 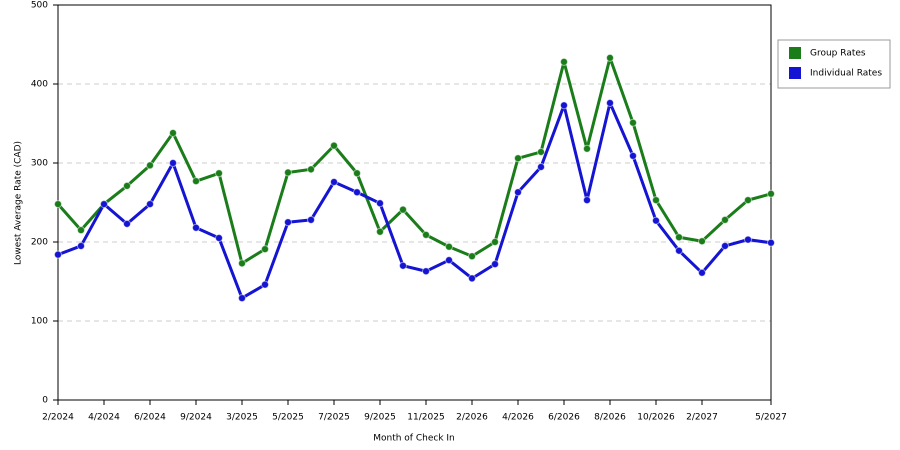 What do you see at coordinates (656, 418) in the screenshot?
I see `x-tick-label: 10/2026` at bounding box center [656, 418].